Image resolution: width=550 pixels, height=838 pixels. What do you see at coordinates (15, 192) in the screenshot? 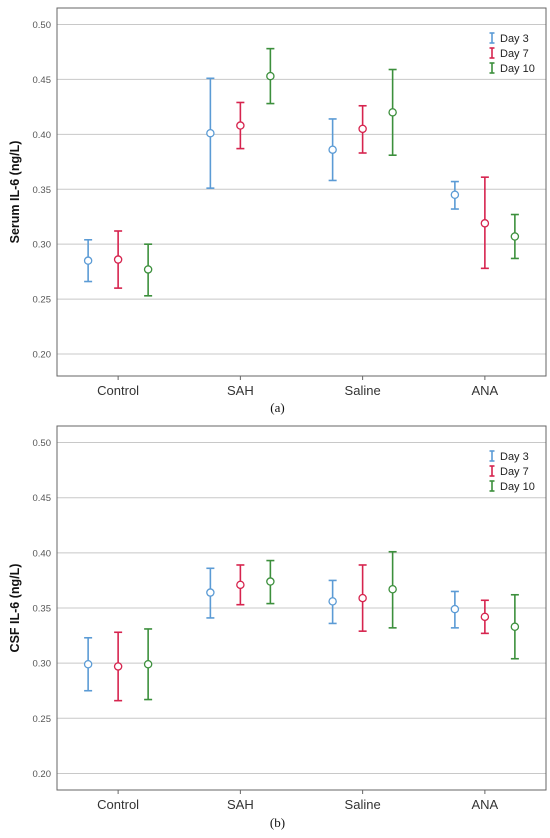
I see `y-axis-label: Serum IL-6 (ng/L)` at bounding box center [15, 192].